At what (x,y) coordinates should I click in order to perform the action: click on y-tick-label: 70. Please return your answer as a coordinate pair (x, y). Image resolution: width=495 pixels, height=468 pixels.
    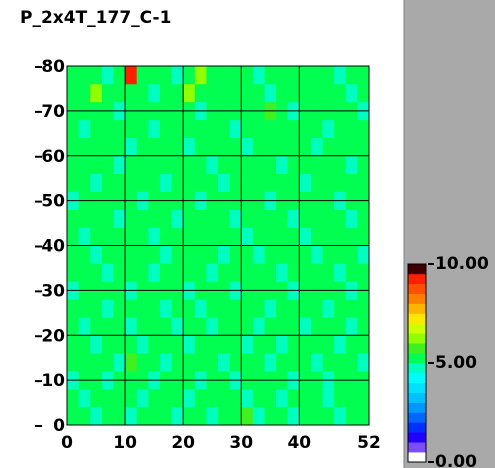
    Looking at the image, I should click on (53, 112).